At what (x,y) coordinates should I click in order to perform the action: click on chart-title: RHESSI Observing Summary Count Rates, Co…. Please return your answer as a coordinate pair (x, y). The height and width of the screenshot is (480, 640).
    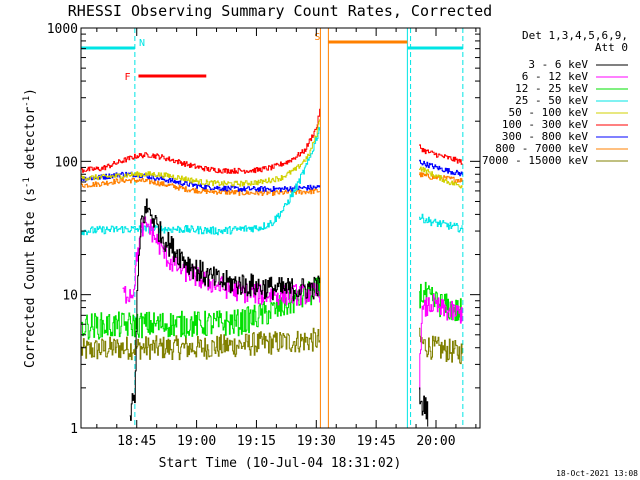
    Looking at the image, I should click on (280, 11).